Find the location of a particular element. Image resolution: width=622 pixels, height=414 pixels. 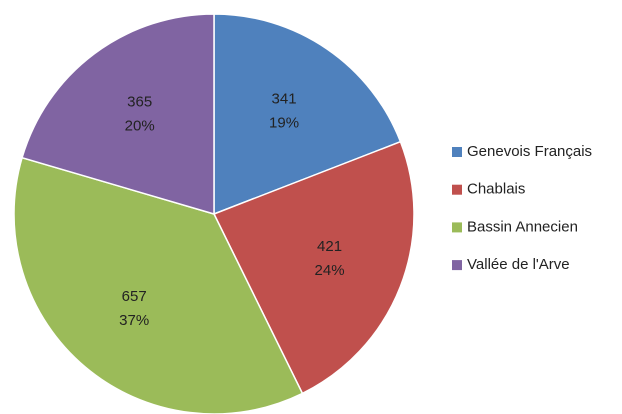

pie-slice is located at coordinates (307, 114).